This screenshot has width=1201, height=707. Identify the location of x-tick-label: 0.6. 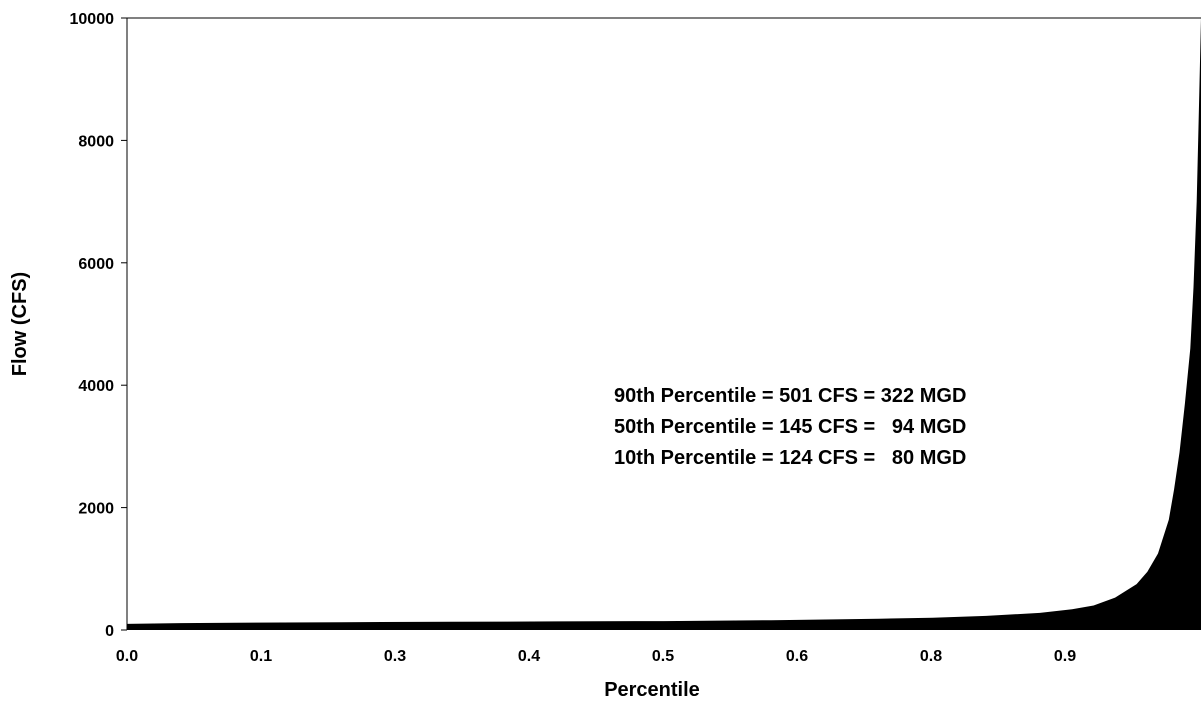
(797, 656).